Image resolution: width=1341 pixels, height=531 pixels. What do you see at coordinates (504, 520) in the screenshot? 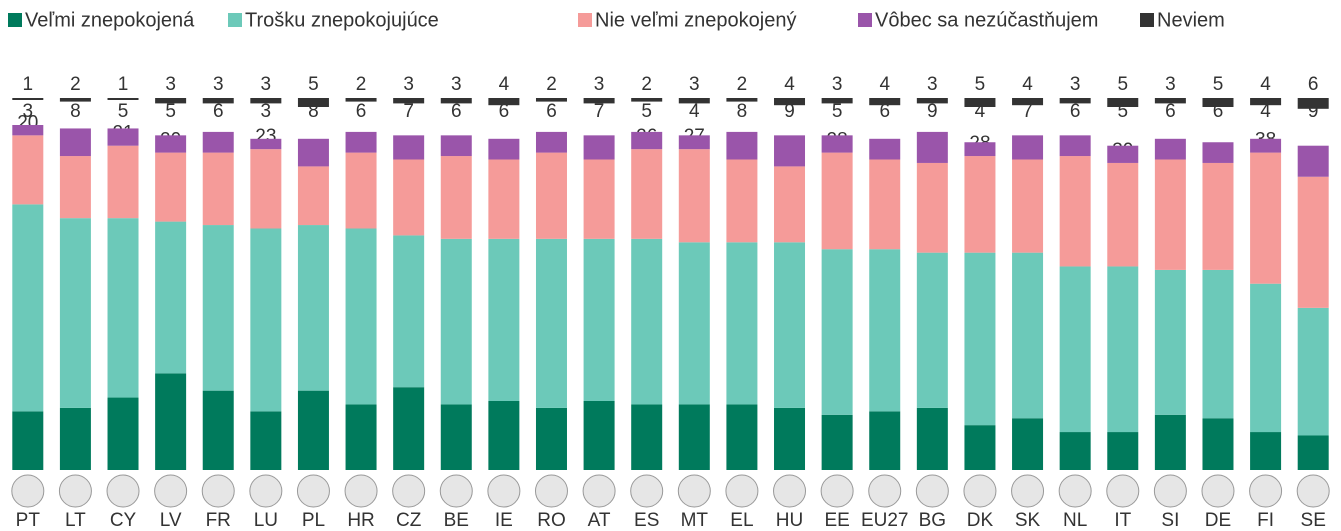
I see `x-tick-label: IE` at bounding box center [504, 520].